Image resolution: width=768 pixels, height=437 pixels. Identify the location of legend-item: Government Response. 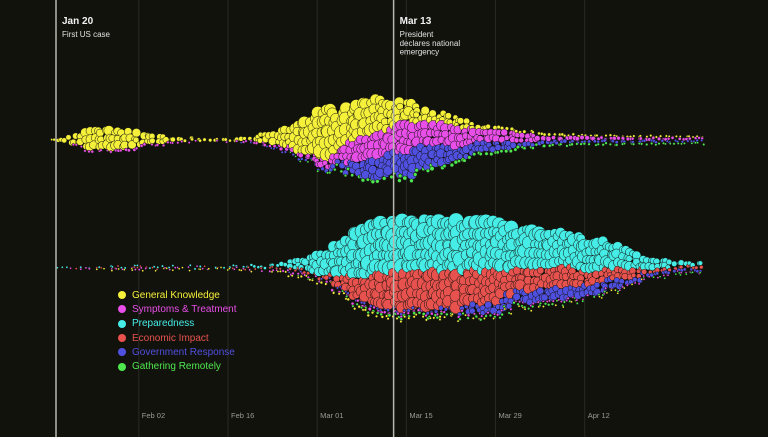
(177, 352).